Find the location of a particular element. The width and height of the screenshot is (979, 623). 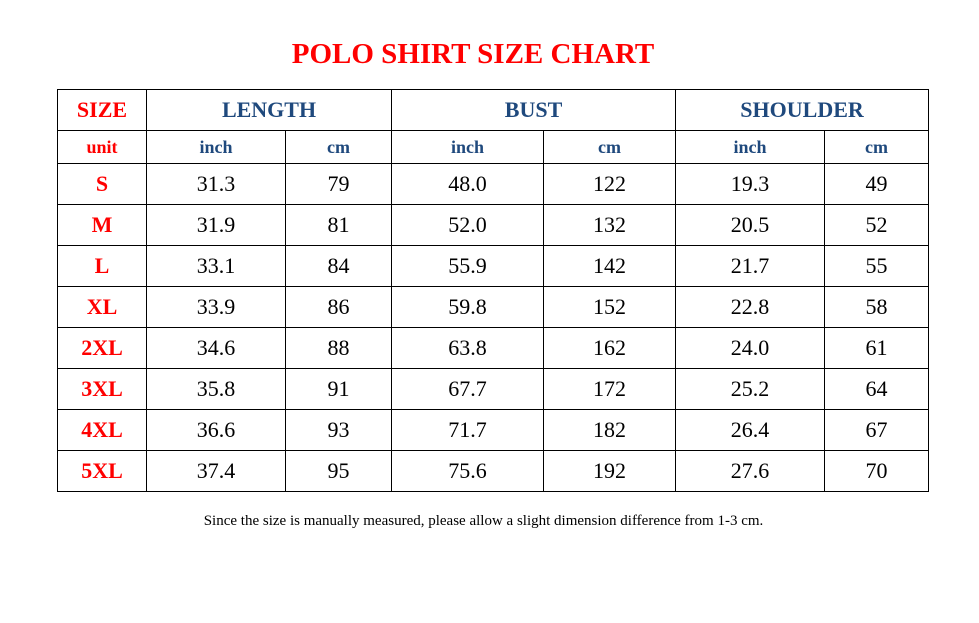

table-row: L 33.1 84 55.9 142 21.7 55 is located at coordinates (493, 266).